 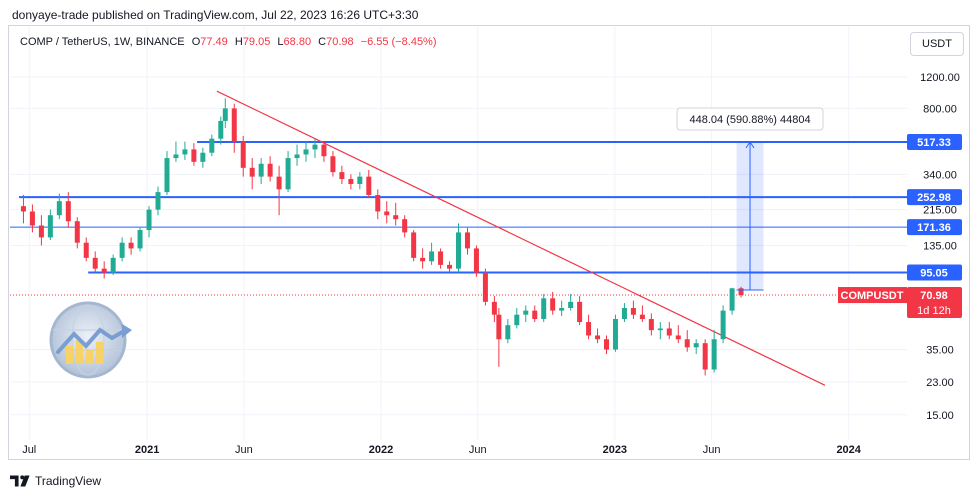 I want to click on price-range-measure: 448.04 (590.88%) 44804, so click(x=750, y=199).